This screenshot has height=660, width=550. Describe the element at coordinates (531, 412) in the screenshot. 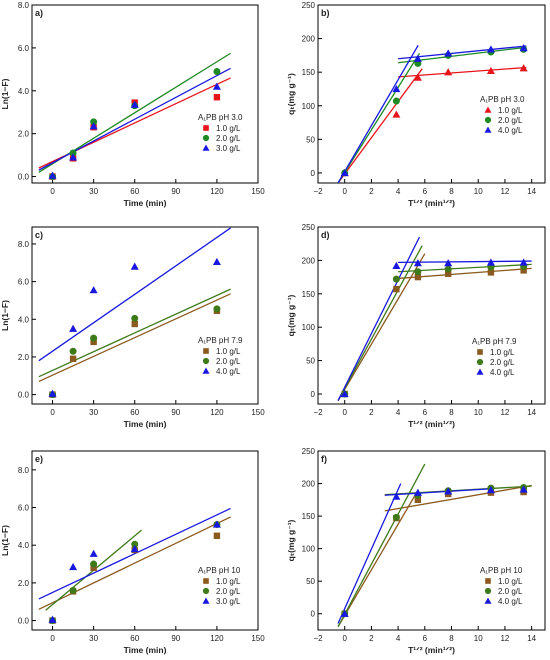

I see `x-tick-label: 14` at that location.